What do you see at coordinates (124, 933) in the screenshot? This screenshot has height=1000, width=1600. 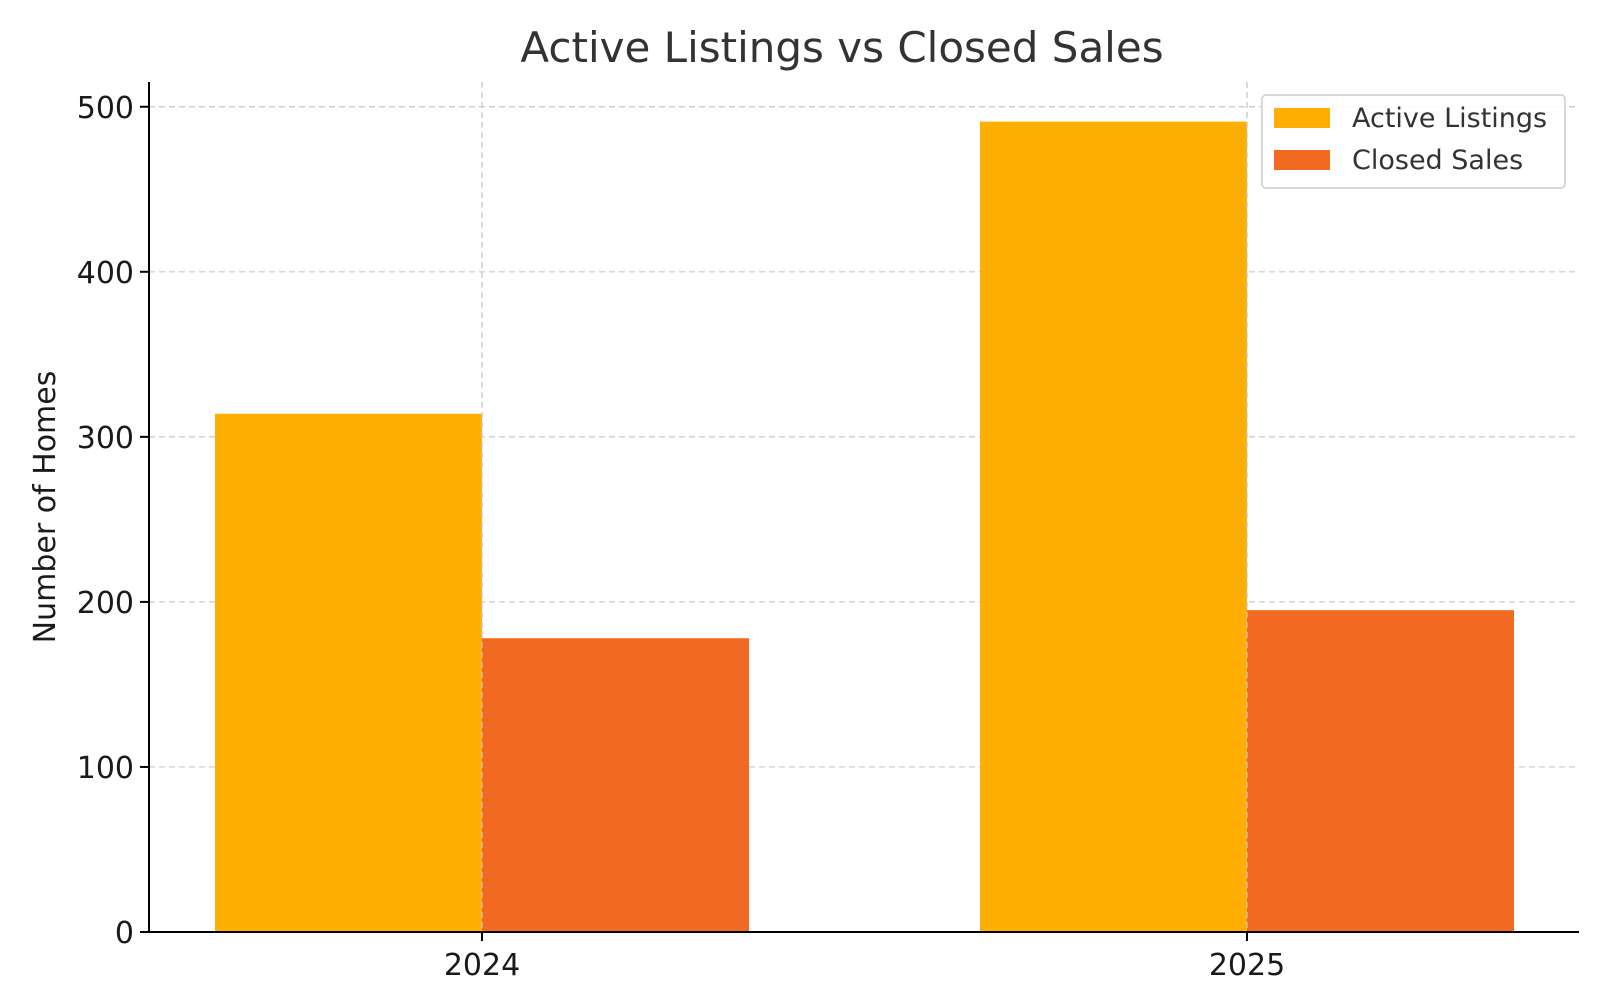 I see `y-tick-label: 0` at bounding box center [124, 933].